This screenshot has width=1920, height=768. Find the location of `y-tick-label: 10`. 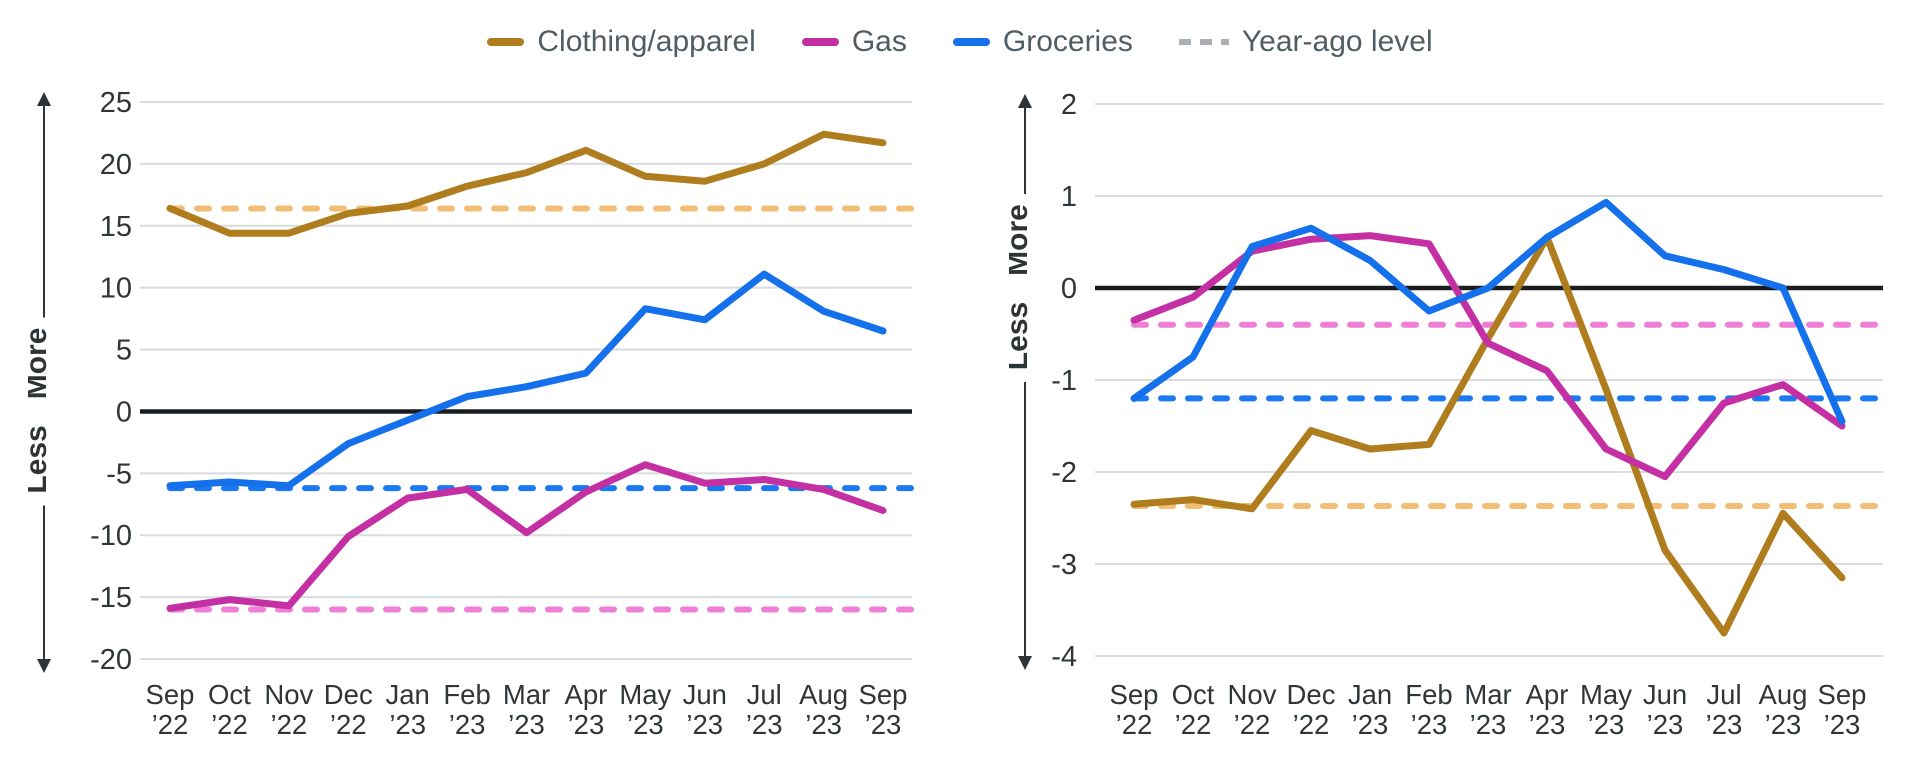

y-tick-label: 10 is located at coordinates (116, 289).